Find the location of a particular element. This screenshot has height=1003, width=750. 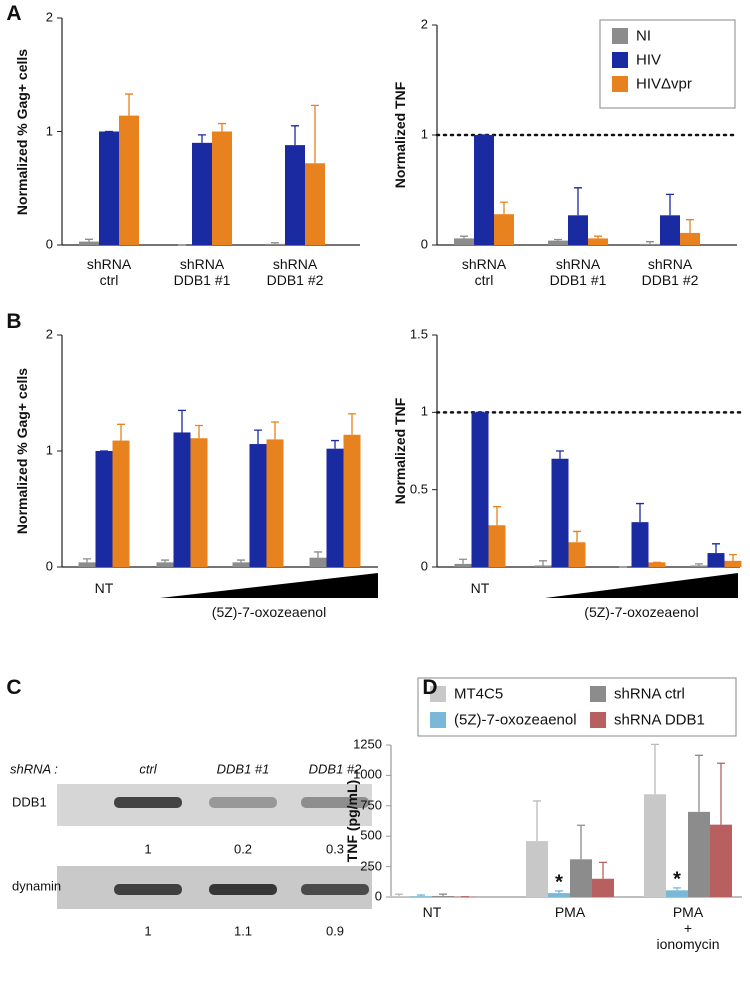

x-tick-label: PMA is located at coordinates (570, 912).